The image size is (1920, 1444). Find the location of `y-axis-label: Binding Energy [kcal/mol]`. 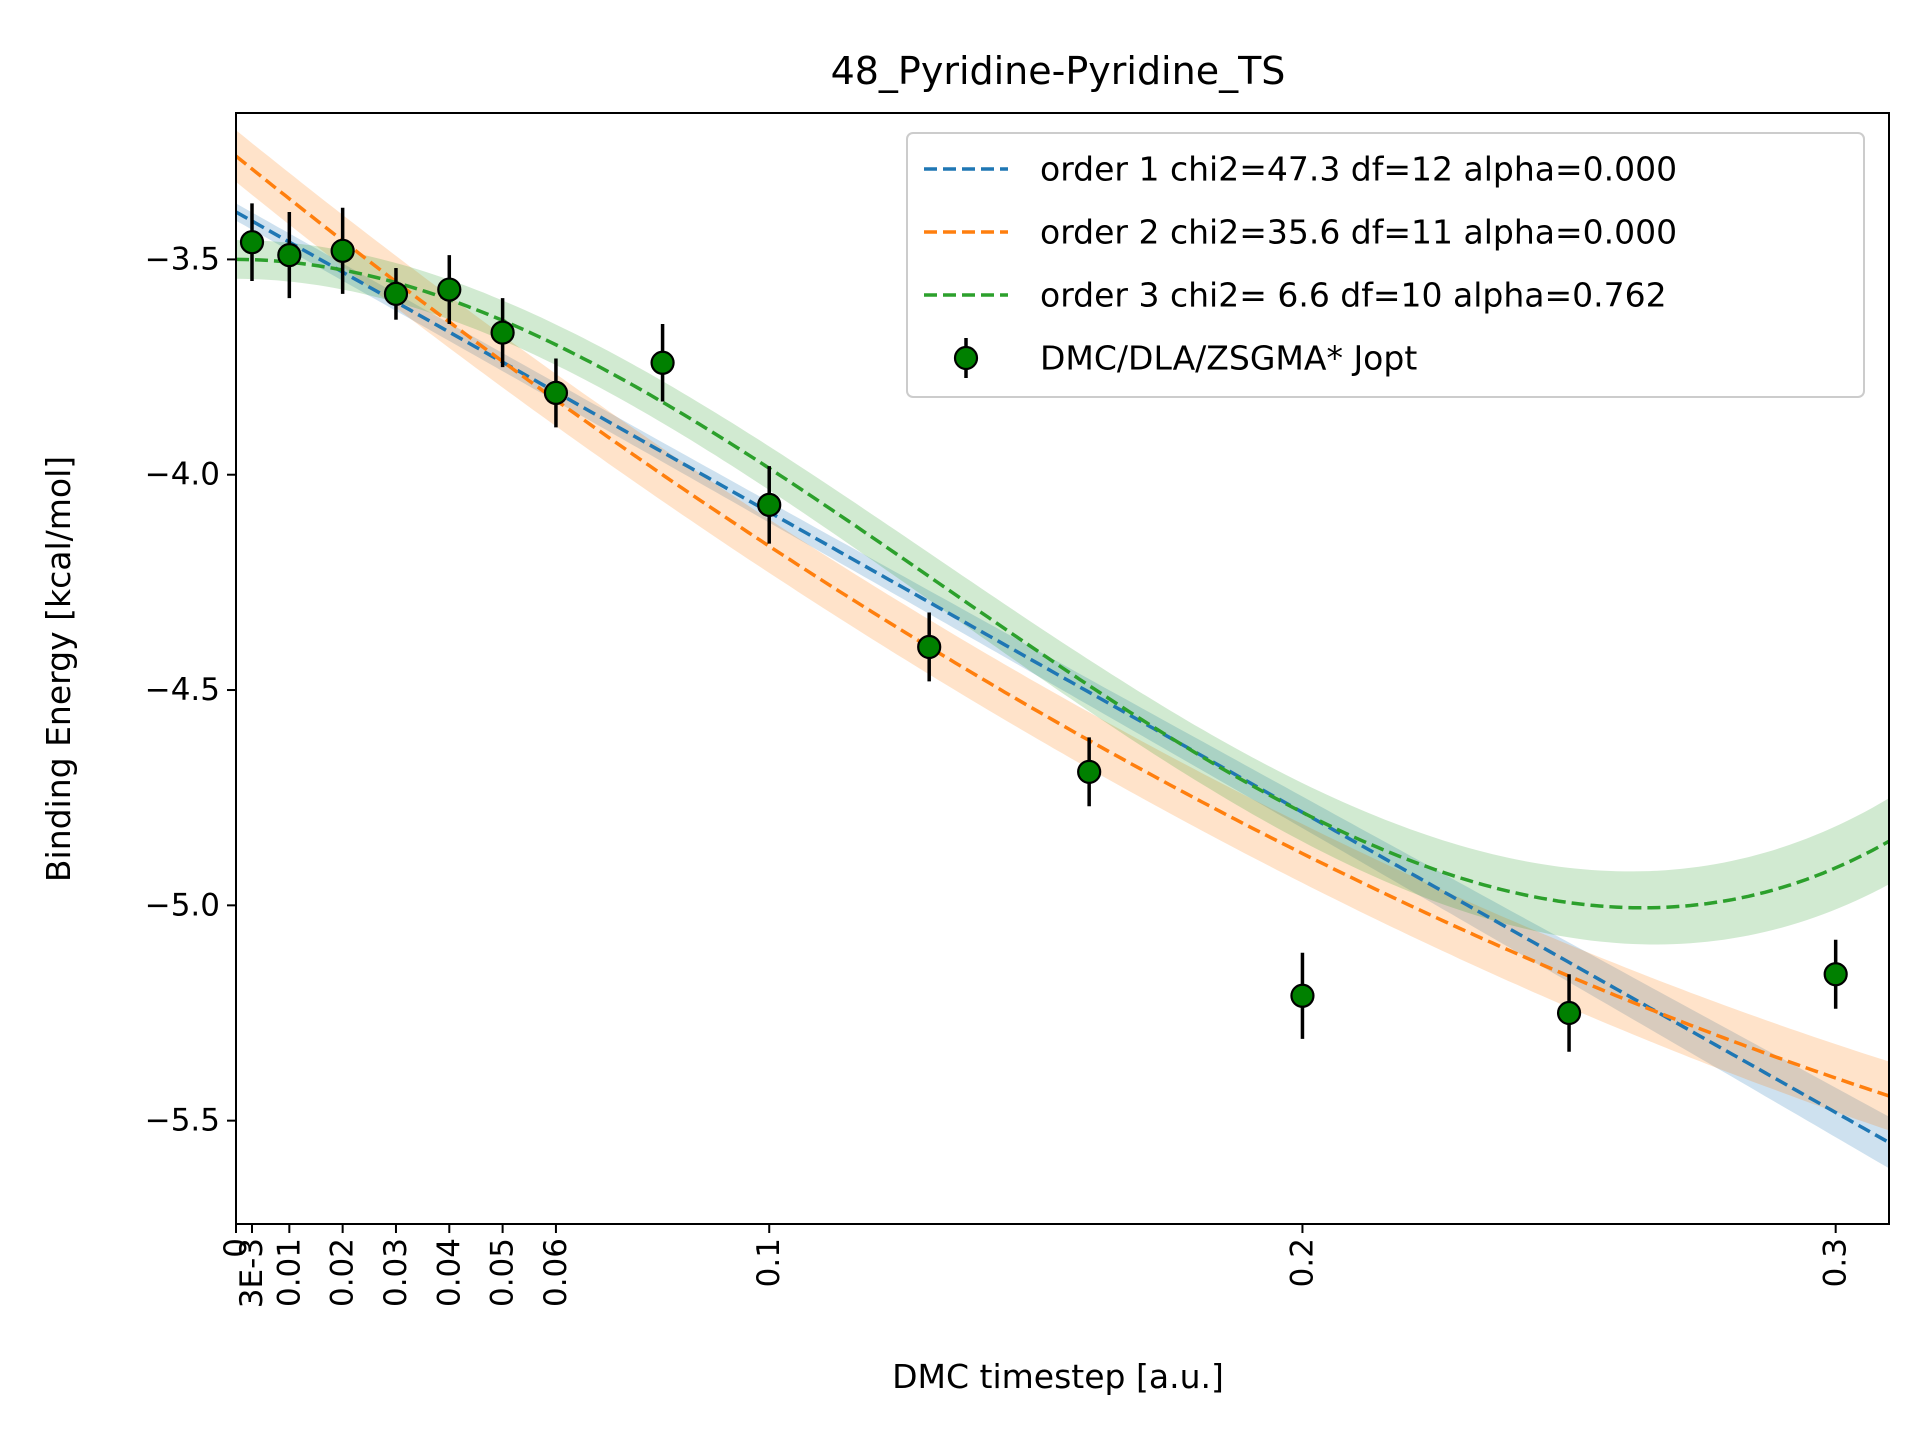

y-axis-label: Binding Energy [kcal/mol] is located at coordinates (58, 669).